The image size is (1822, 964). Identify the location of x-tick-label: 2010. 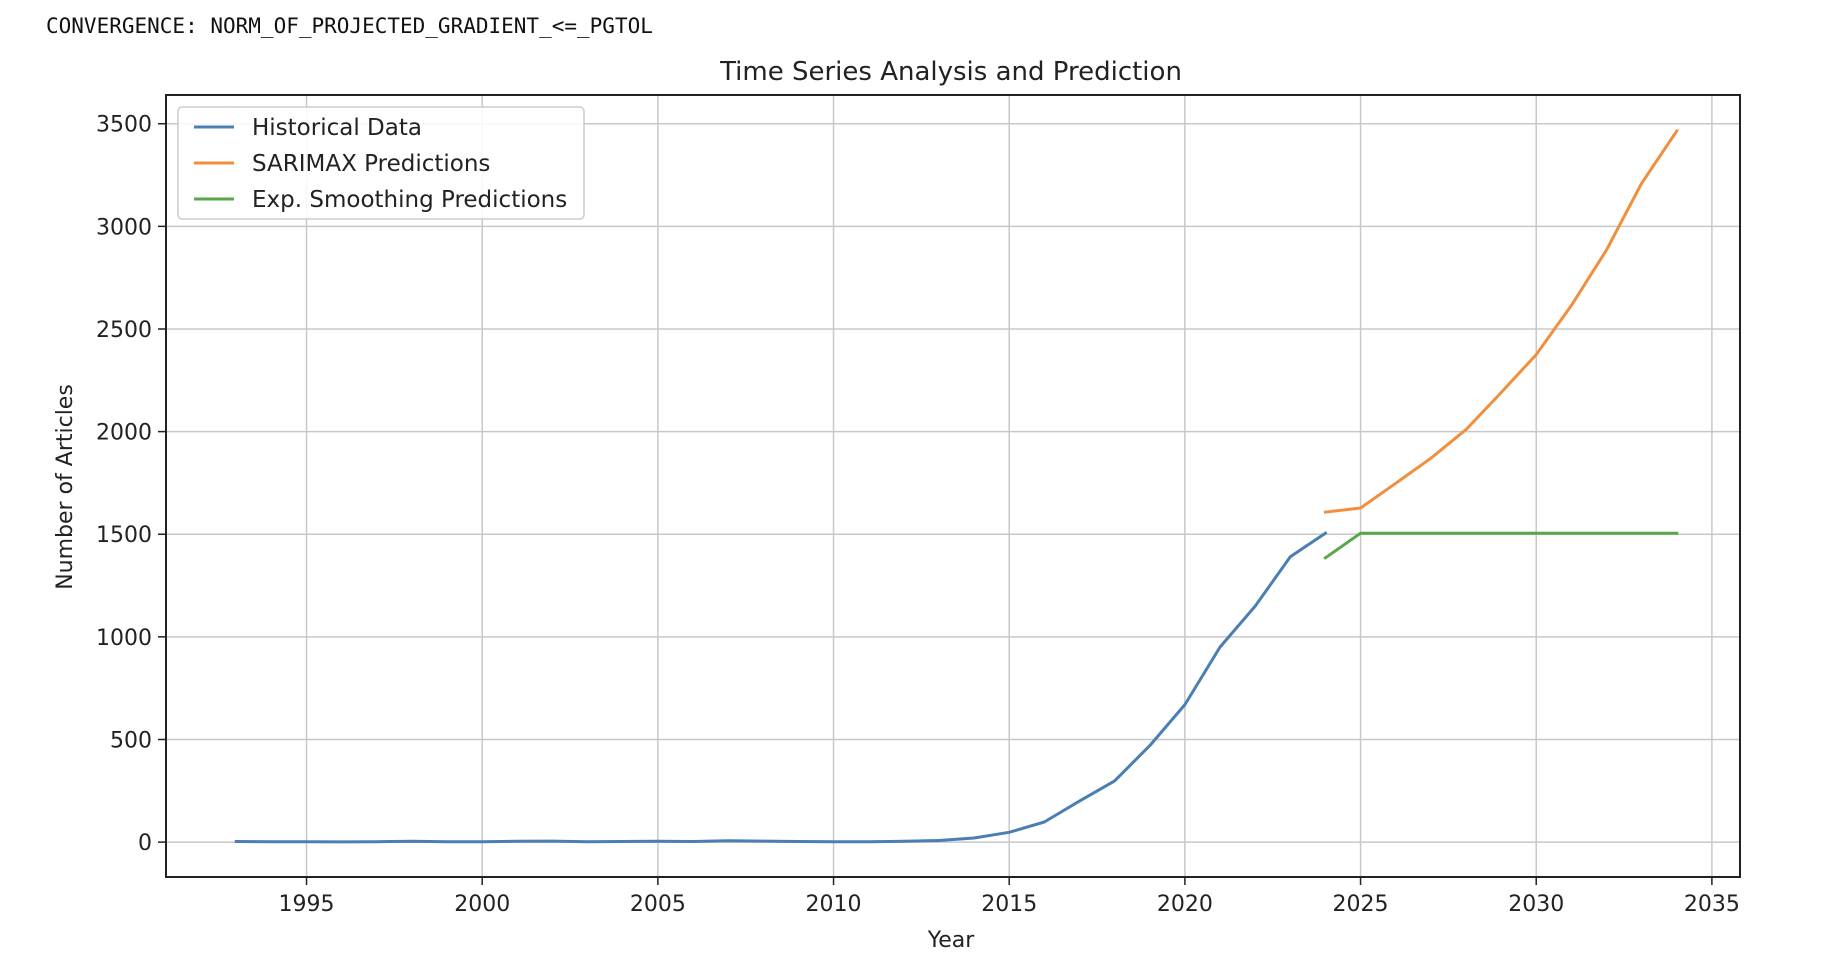
(834, 904).